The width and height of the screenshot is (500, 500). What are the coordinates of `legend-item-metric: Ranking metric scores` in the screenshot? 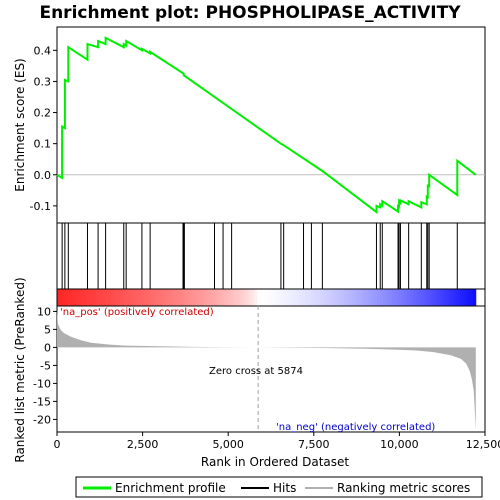 It's located at (387, 488).